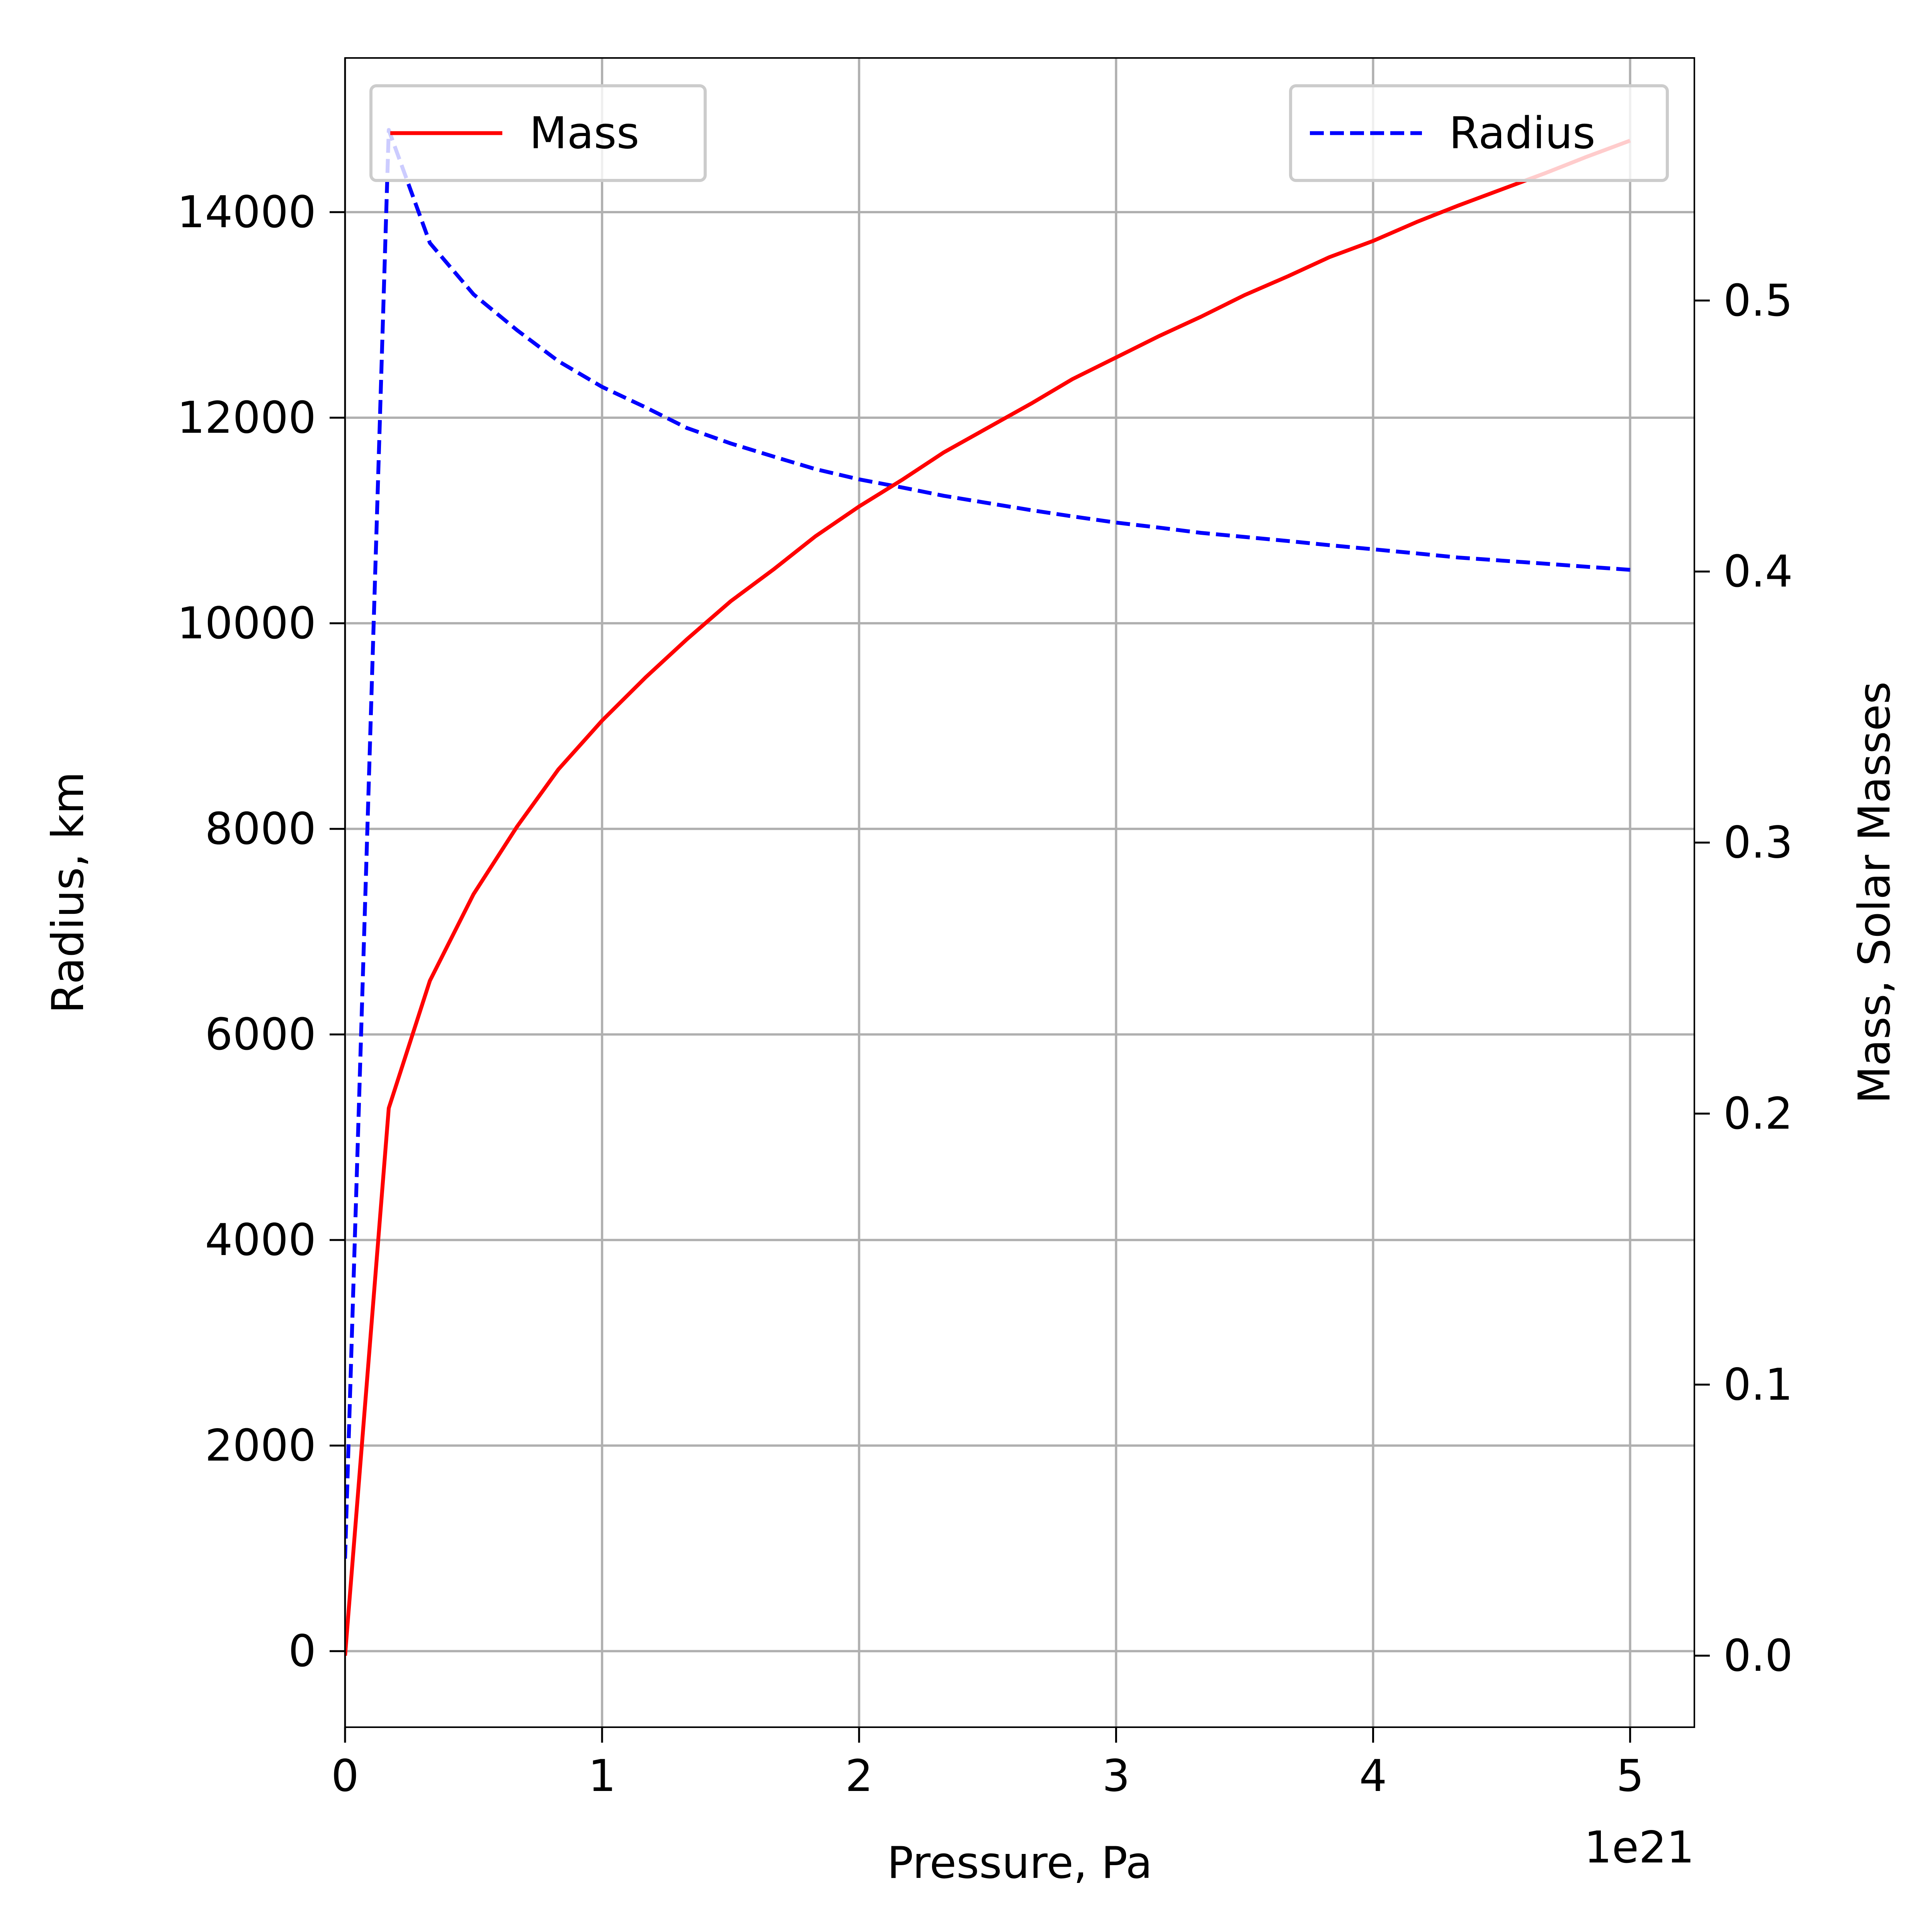 Image resolution: width=1932 pixels, height=1932 pixels. Describe the element at coordinates (302, 1652) in the screenshot. I see `y-left-tick-label-0: 0` at that location.